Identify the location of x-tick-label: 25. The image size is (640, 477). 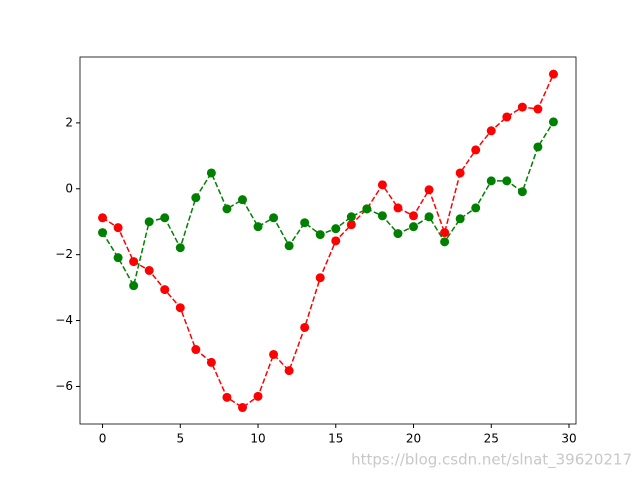
(491, 439).